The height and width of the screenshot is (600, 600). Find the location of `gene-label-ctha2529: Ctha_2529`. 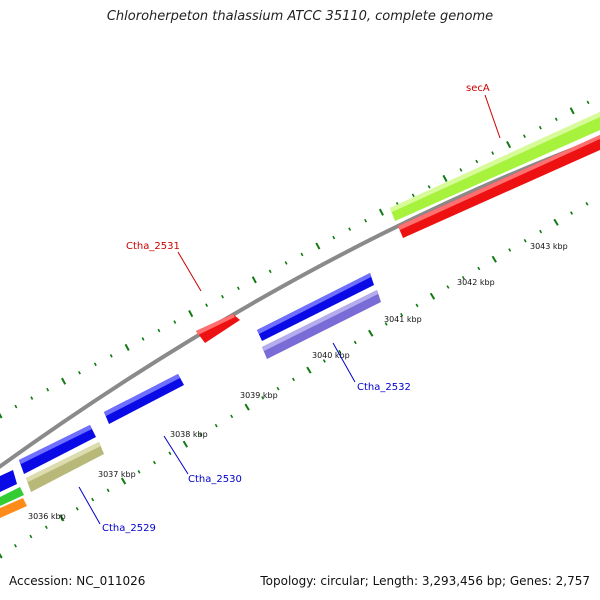

gene-label-ctha2529: Ctha_2529 is located at coordinates (129, 528).